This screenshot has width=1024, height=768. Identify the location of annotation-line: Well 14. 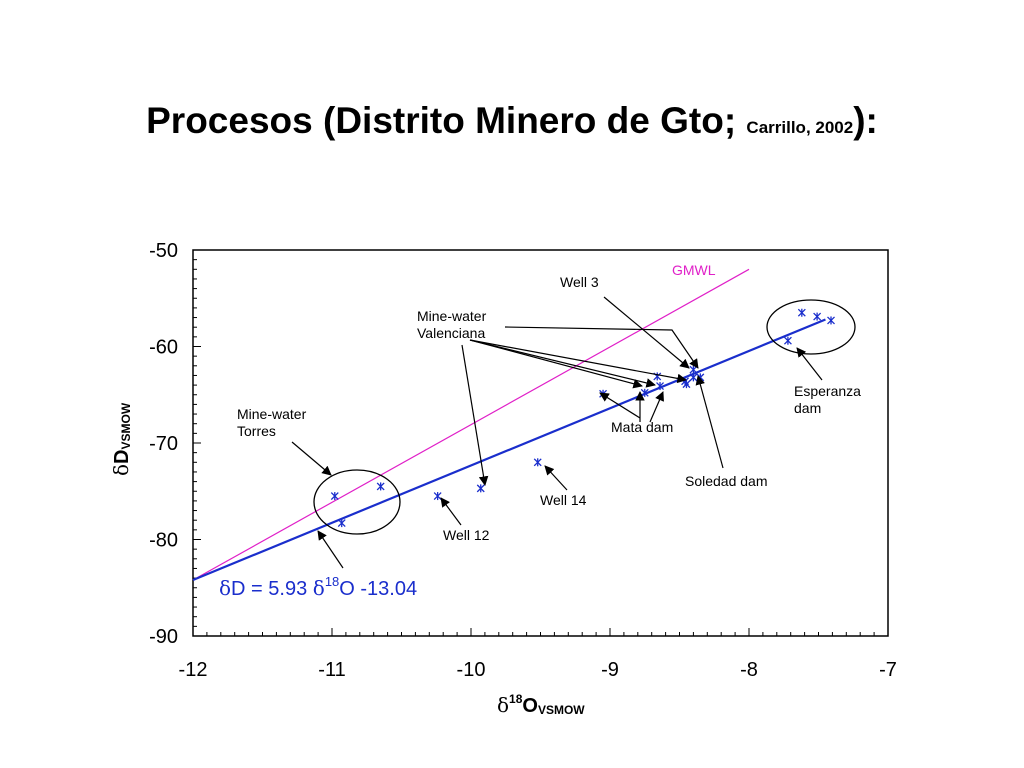
(563, 500).